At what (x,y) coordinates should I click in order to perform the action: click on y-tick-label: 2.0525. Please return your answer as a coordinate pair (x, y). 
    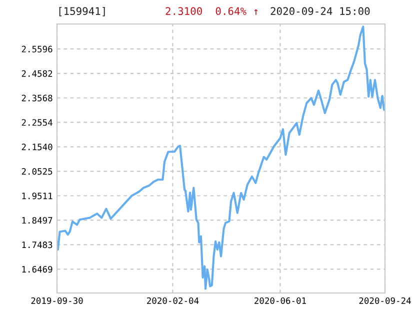
    Looking at the image, I should click on (37, 171).